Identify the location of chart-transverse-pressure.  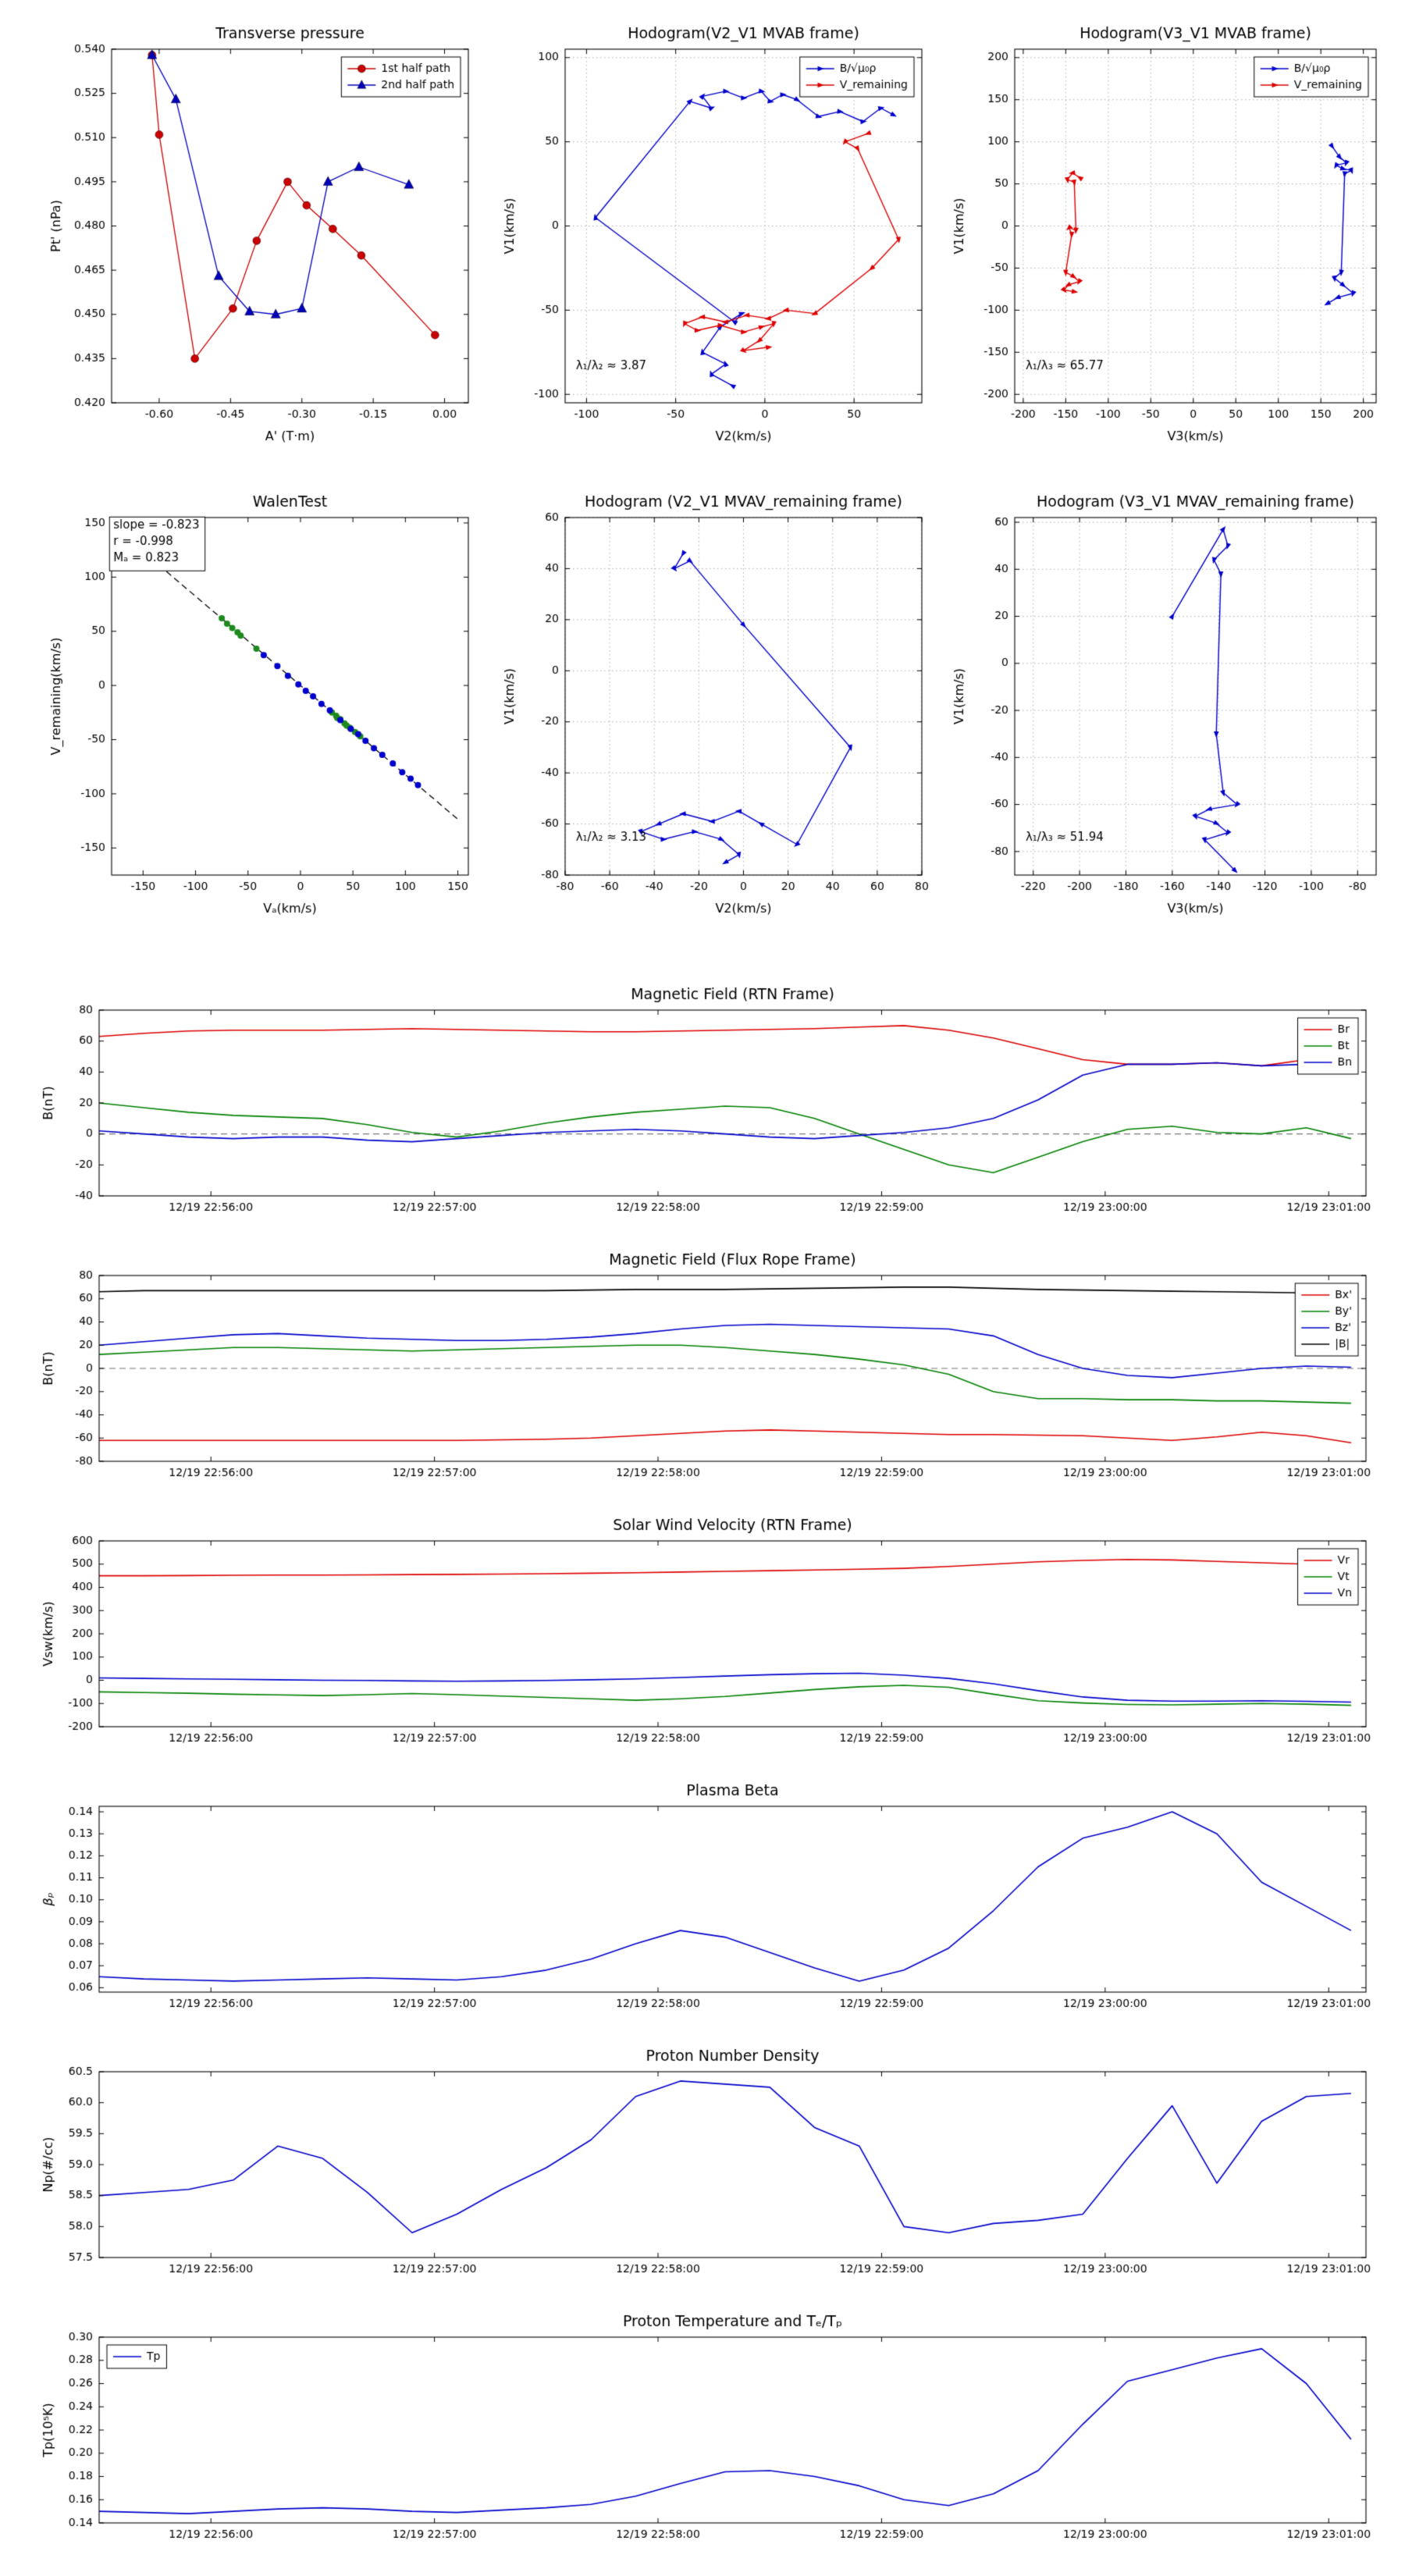
(261, 232).